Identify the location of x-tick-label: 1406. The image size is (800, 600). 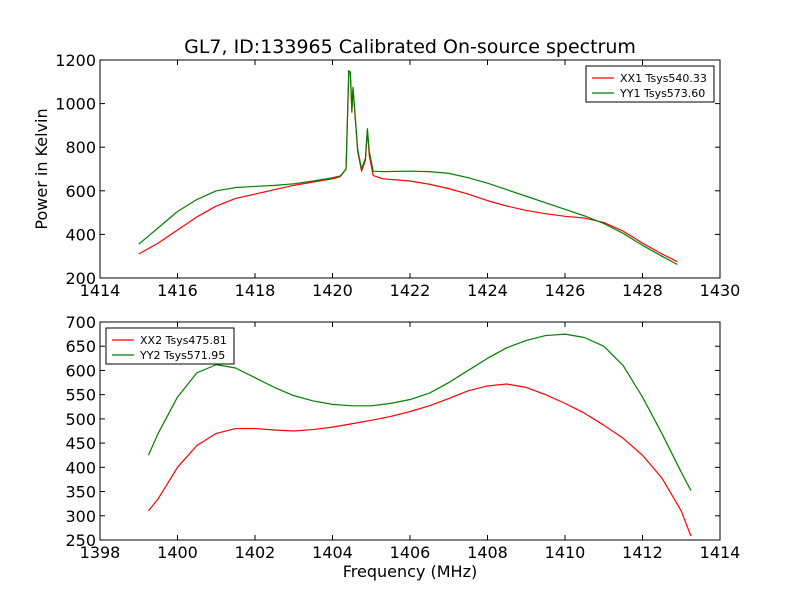
(410, 552).